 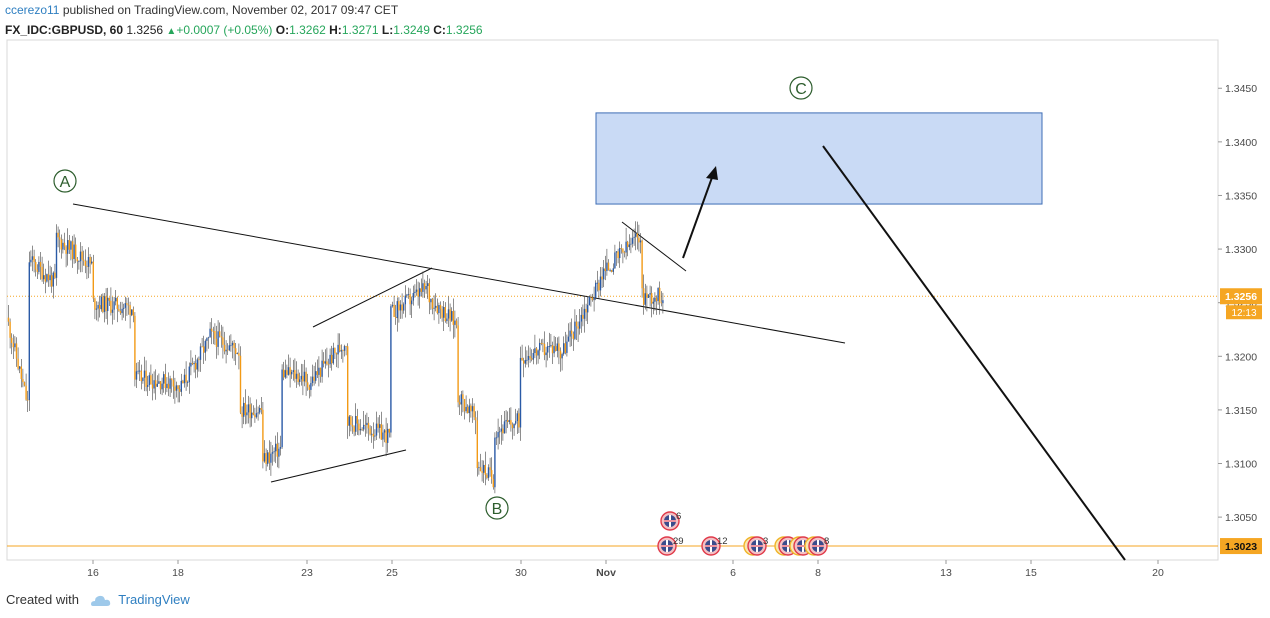 I want to click on y-tick-label: 1.3350, so click(x=1241, y=196).